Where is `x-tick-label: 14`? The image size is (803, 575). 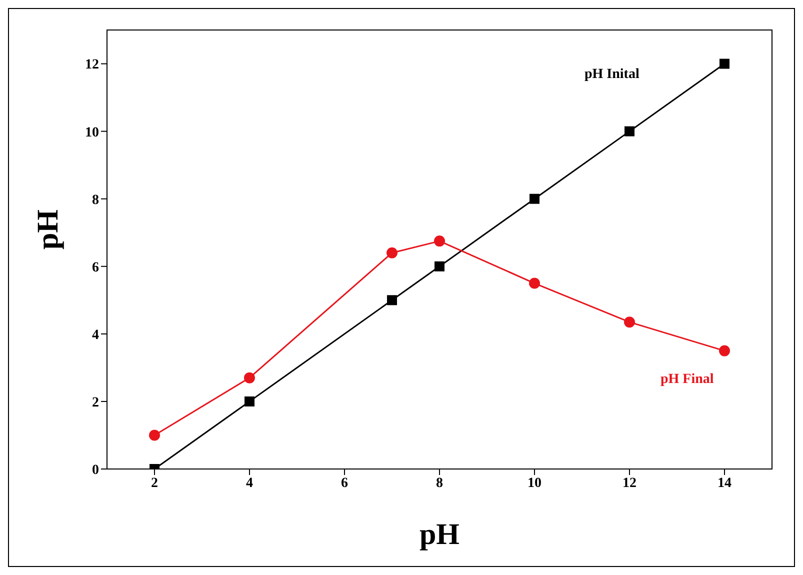 x-tick-label: 14 is located at coordinates (725, 483).